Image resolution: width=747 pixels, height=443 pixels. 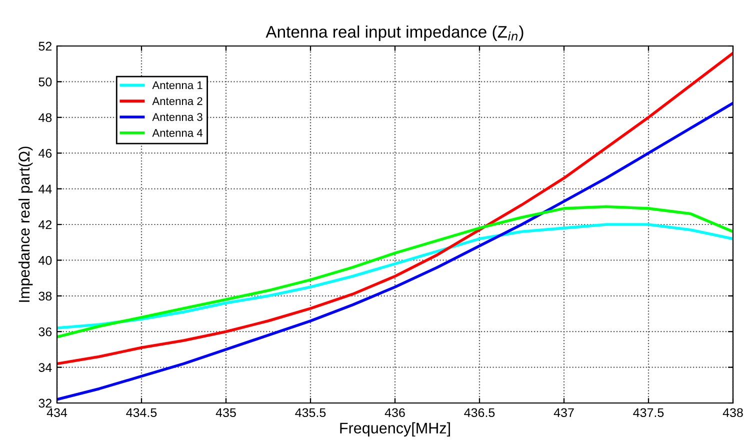 I want to click on x-tick-label: 434, so click(x=57, y=413).